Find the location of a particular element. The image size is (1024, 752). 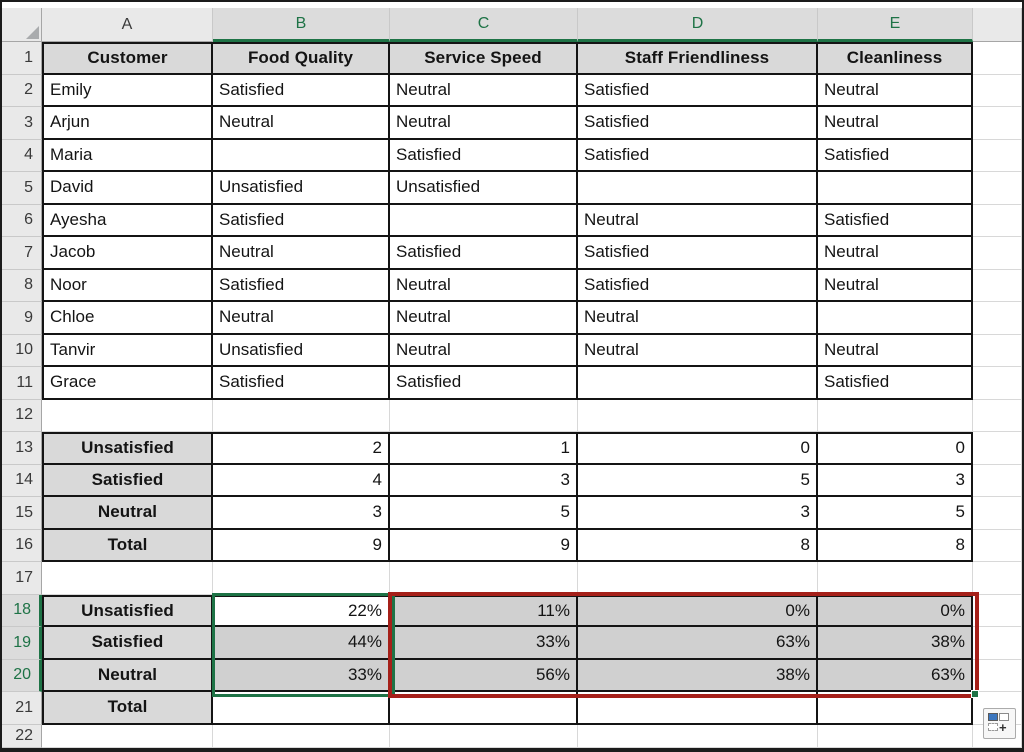

cell-D13: 0 is located at coordinates (698, 448).